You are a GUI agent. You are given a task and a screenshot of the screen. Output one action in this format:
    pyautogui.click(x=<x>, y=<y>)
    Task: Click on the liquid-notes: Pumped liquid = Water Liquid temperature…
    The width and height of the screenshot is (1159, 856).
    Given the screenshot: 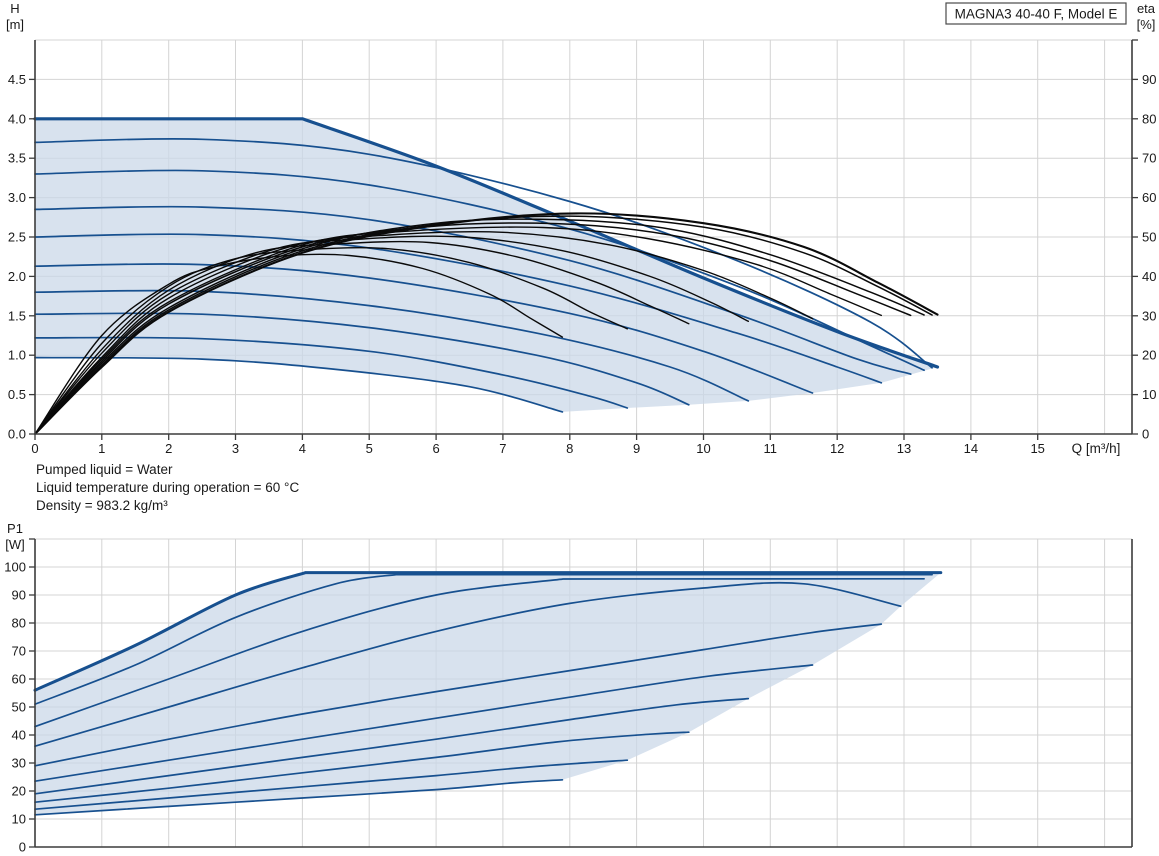 What is the action you would take?
    pyautogui.click(x=167, y=488)
    